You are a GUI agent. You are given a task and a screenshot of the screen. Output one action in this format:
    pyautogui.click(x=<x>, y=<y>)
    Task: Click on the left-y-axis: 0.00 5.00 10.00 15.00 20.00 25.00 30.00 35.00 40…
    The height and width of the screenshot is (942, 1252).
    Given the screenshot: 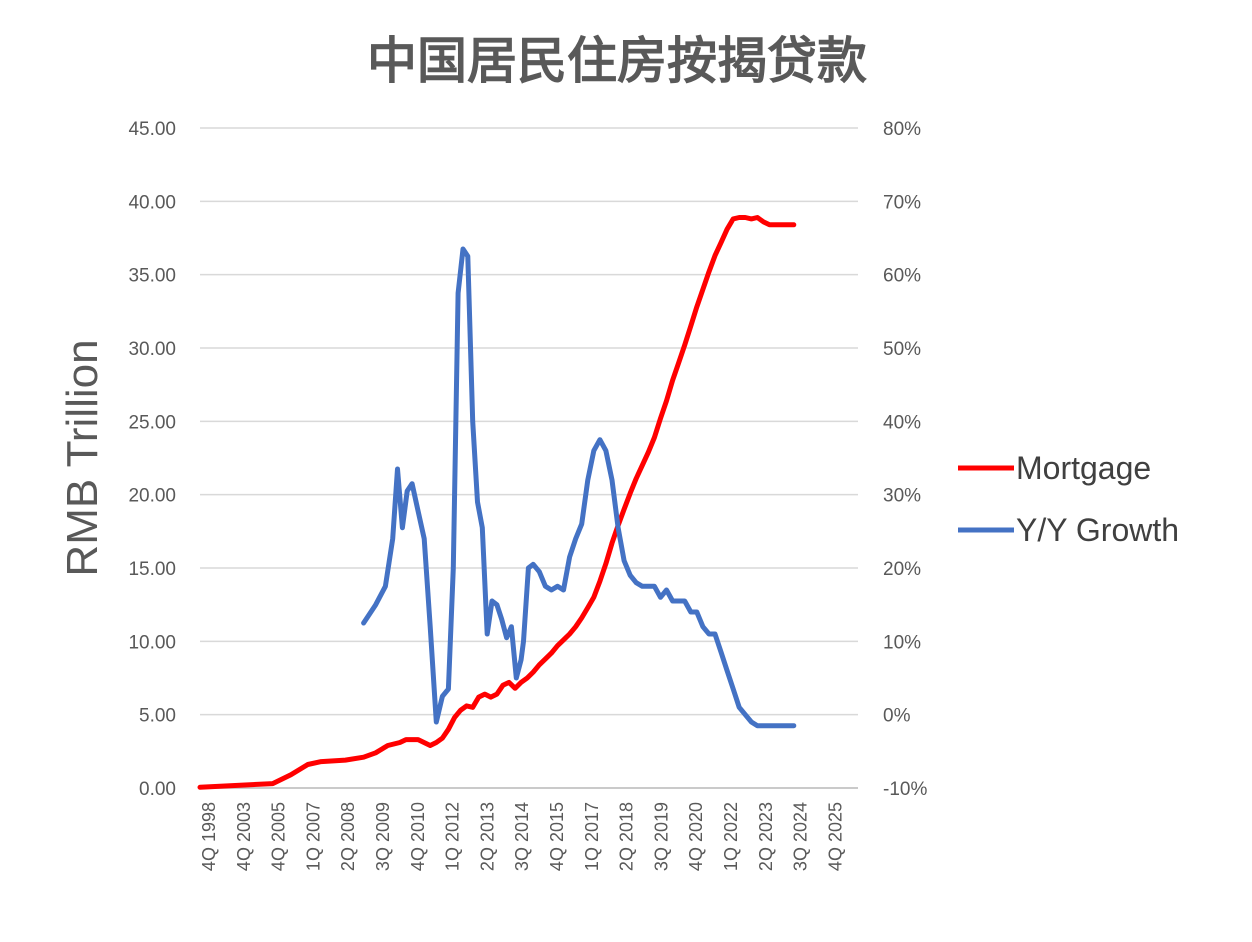 What is the action you would take?
    pyautogui.click(x=152, y=459)
    